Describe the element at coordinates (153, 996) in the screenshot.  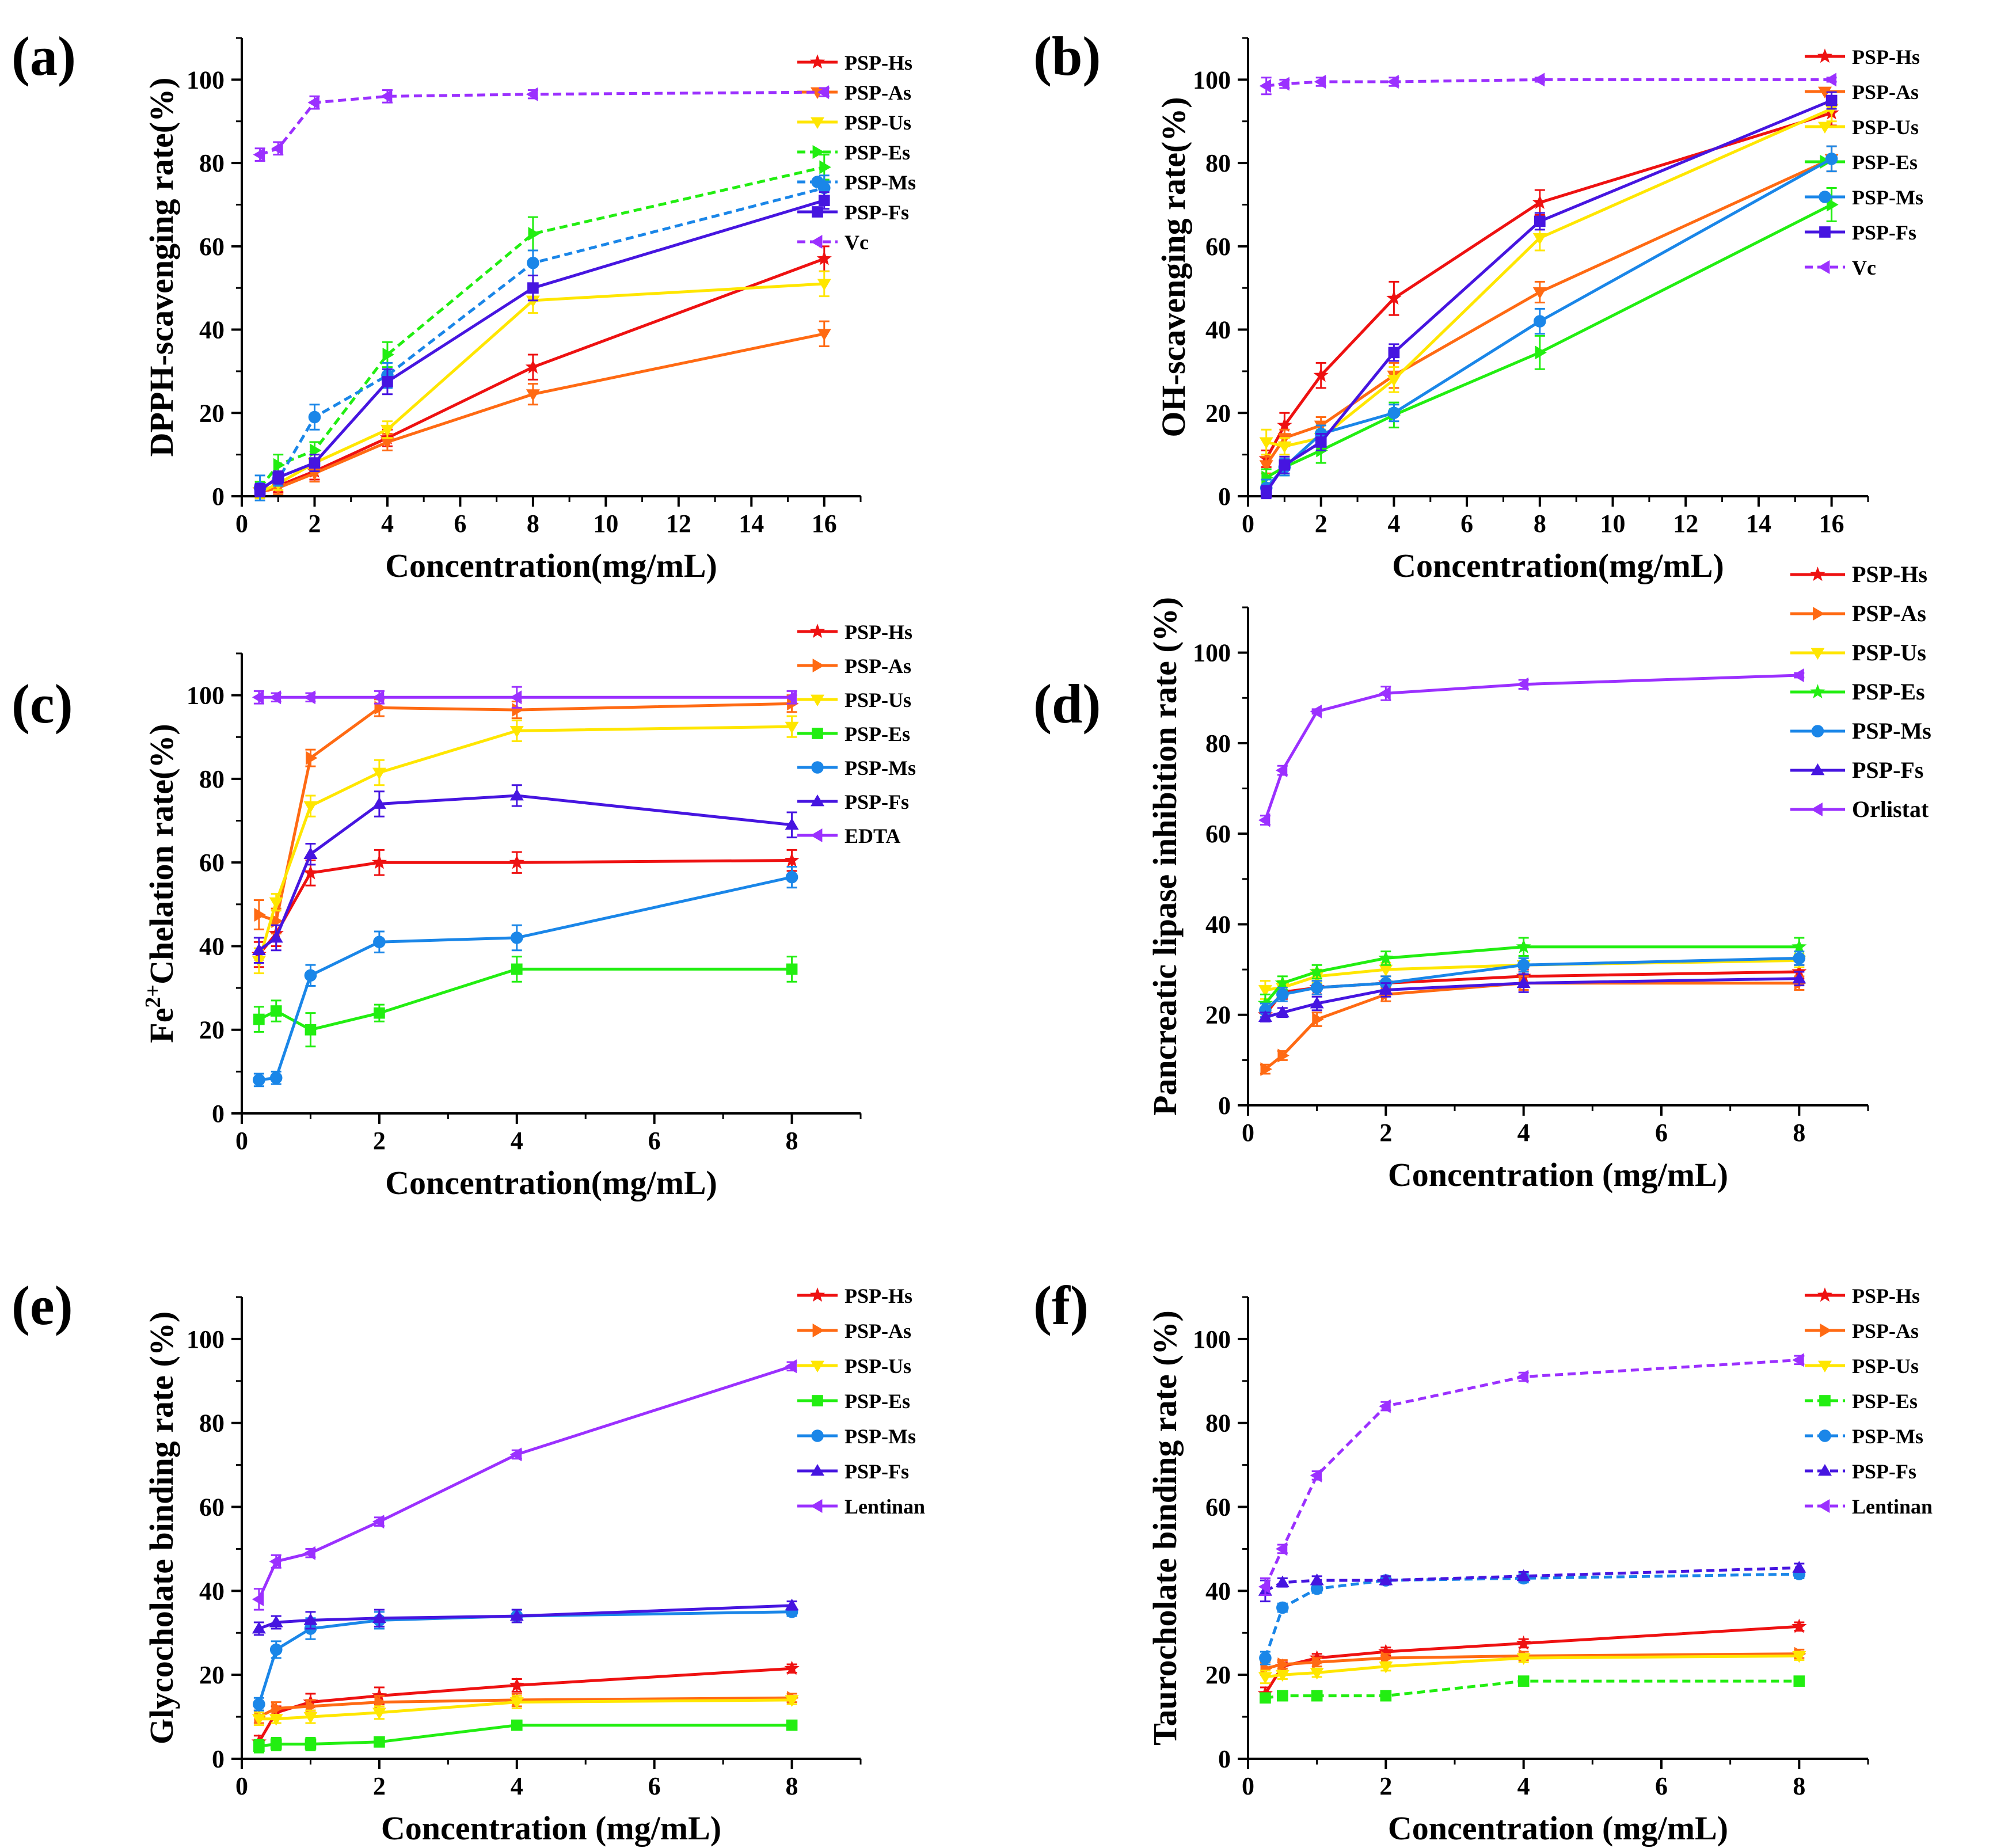
I see `panel-c-y-label-sup: 2+` at that location.